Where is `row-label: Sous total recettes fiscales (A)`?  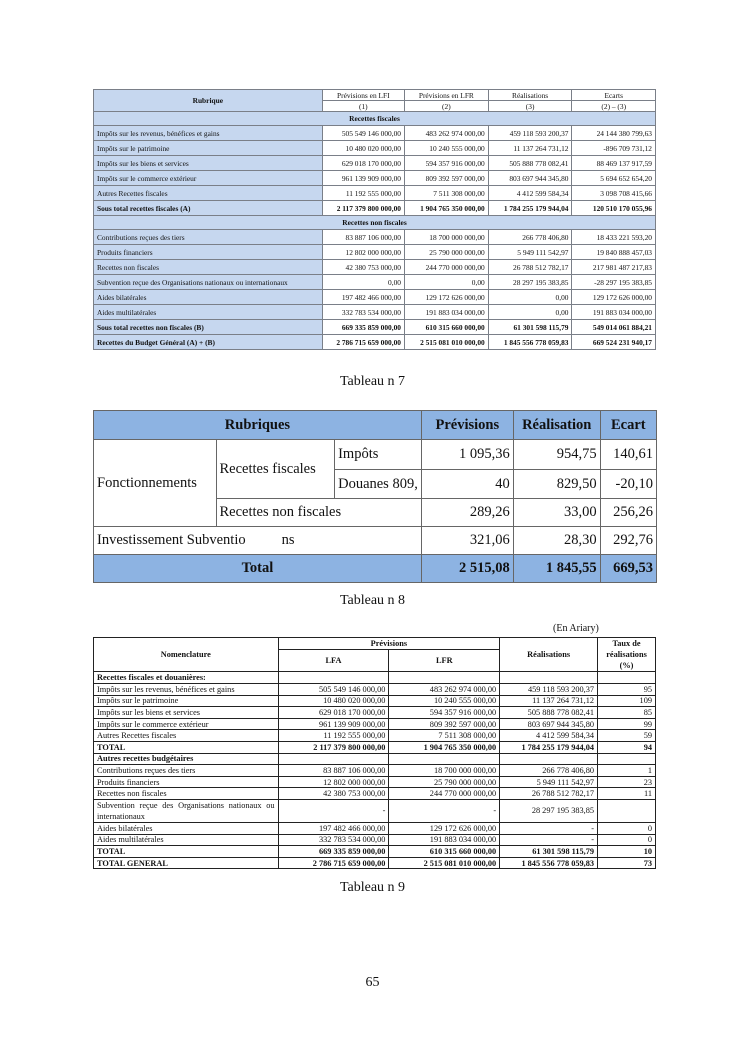 row-label: Sous total recettes fiscales (A) is located at coordinates (208, 208).